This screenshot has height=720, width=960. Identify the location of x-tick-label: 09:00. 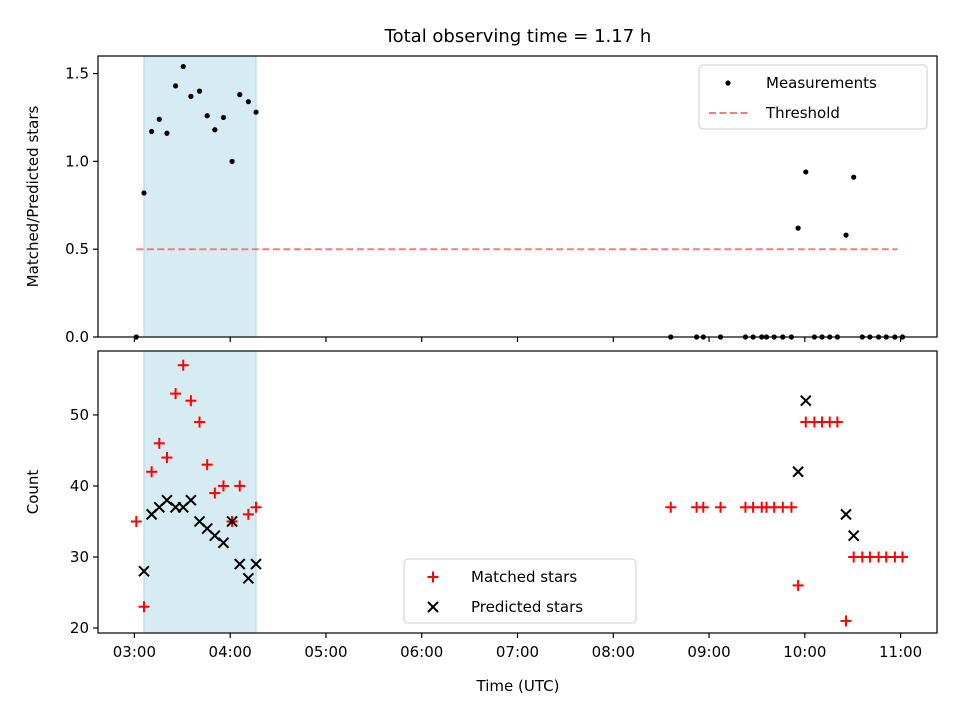
(708, 652).